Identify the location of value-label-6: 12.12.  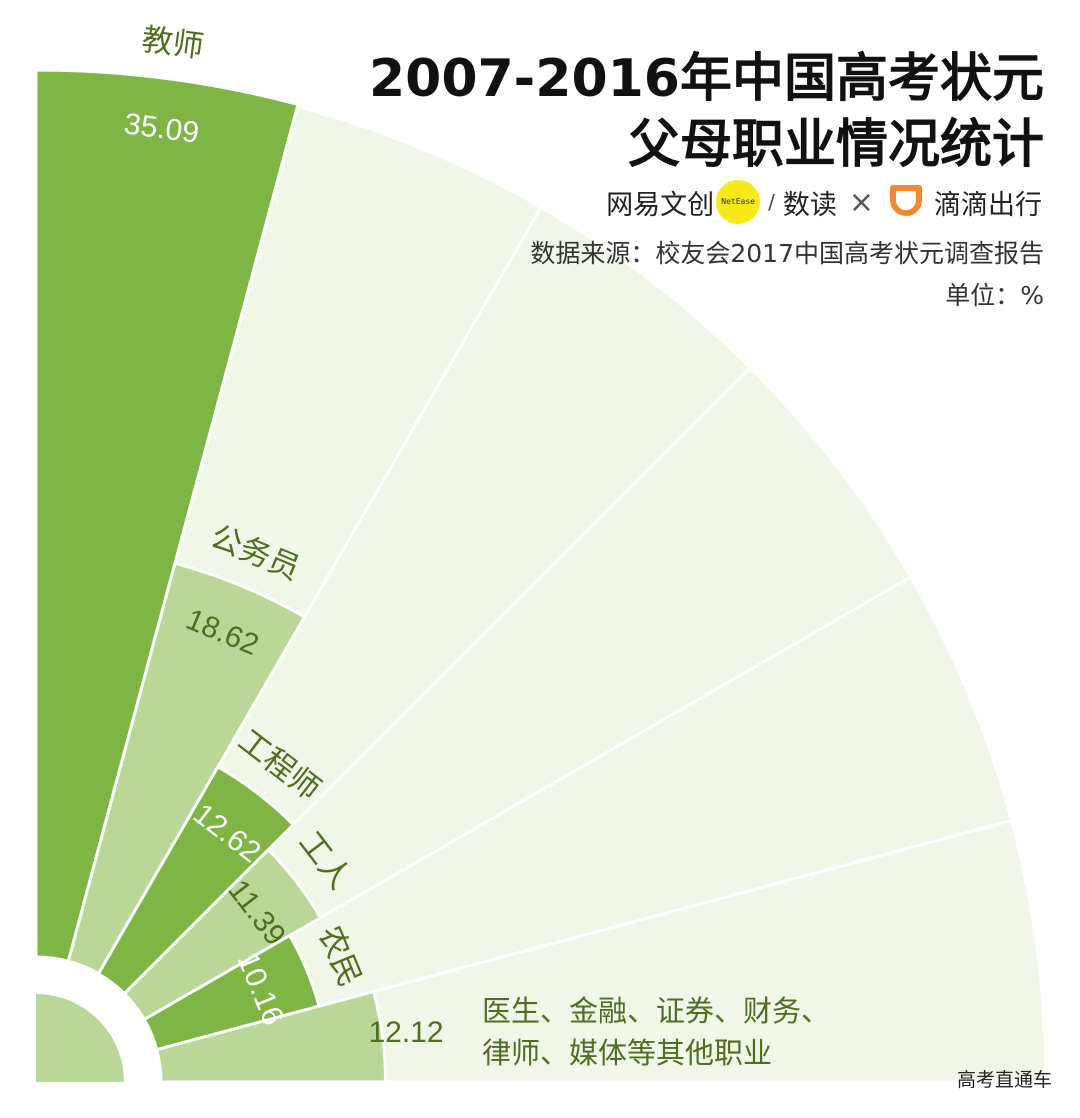
(405, 1032).